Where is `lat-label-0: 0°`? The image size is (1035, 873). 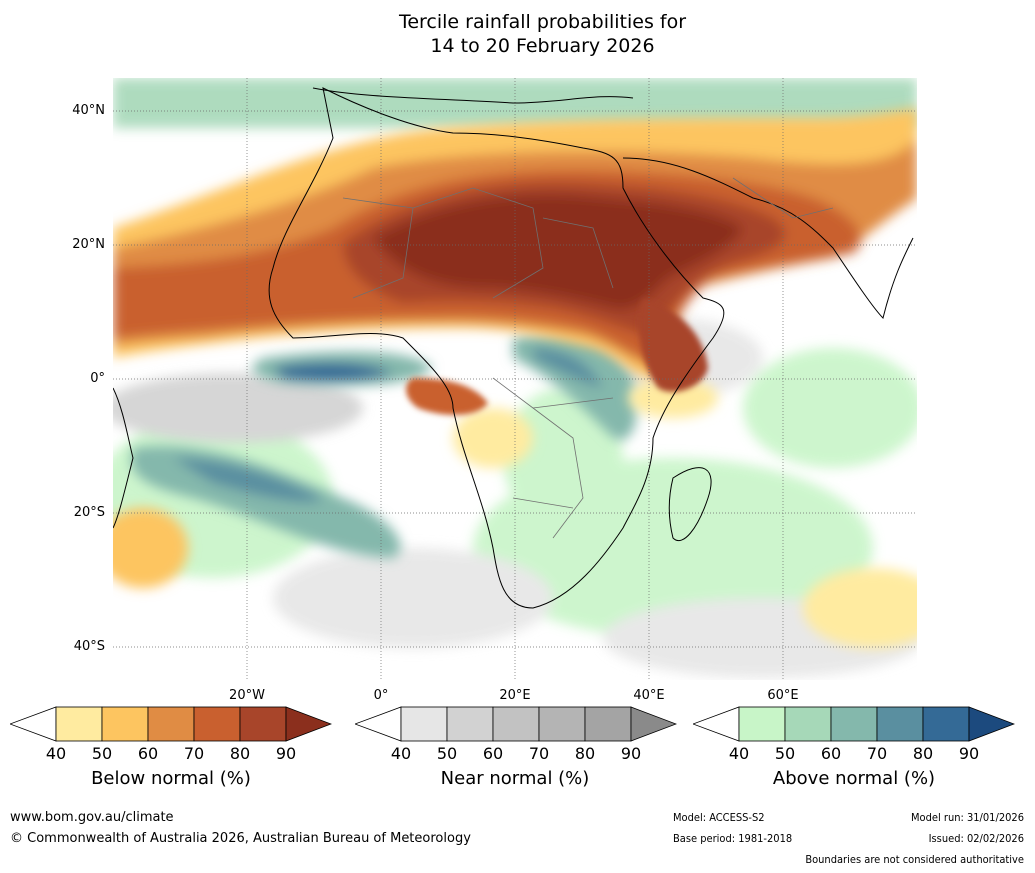
lat-label-0: 0° is located at coordinates (97, 378).